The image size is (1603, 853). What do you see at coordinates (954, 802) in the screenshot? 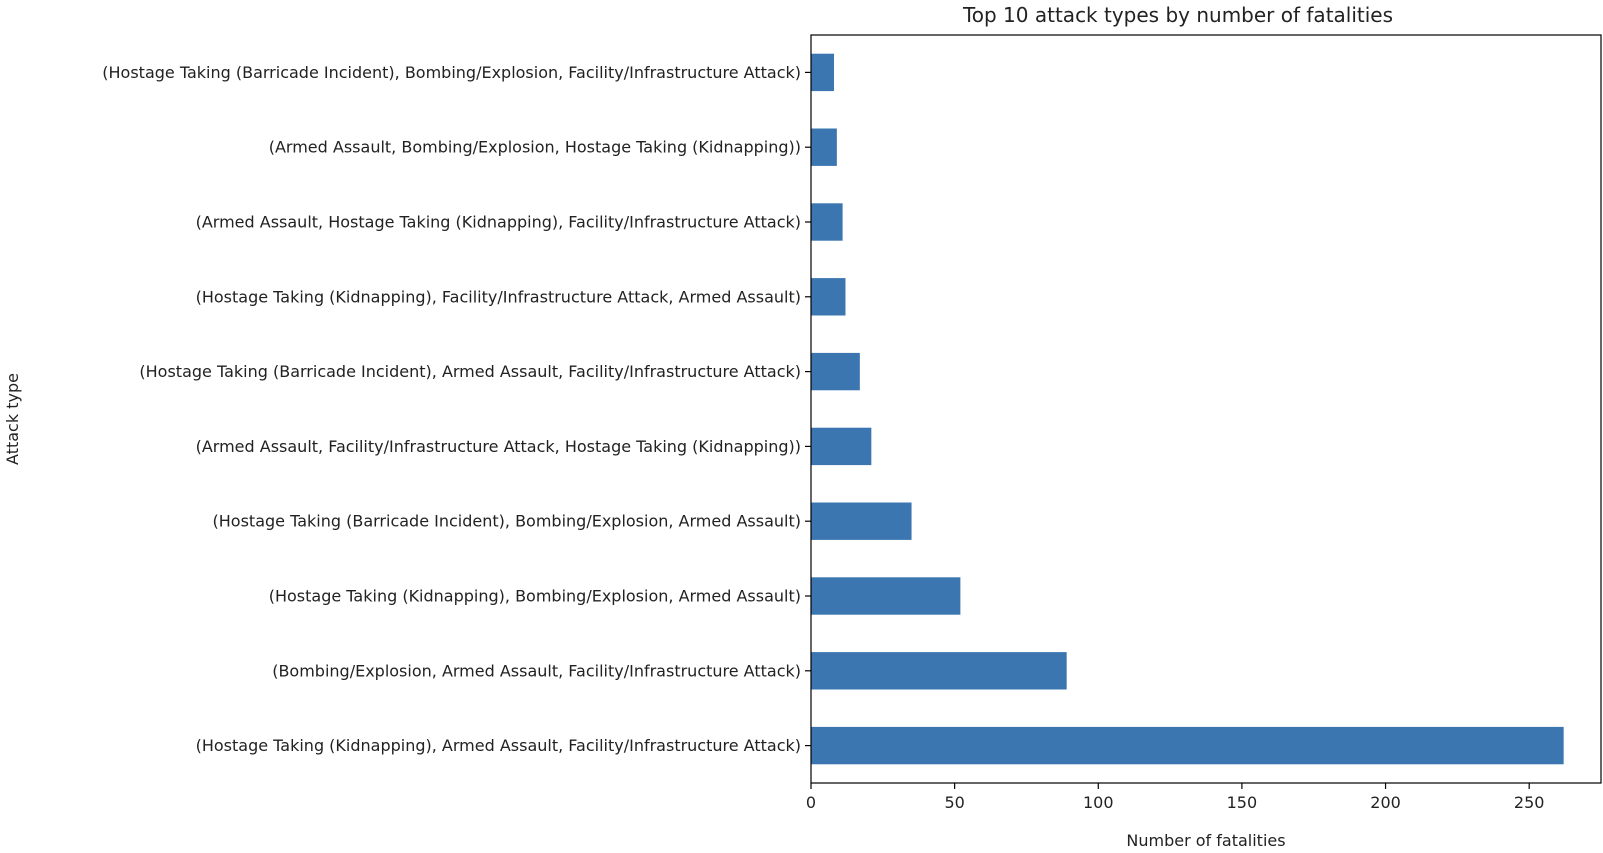
I see `x-tick-label-1: 50` at bounding box center [954, 802].